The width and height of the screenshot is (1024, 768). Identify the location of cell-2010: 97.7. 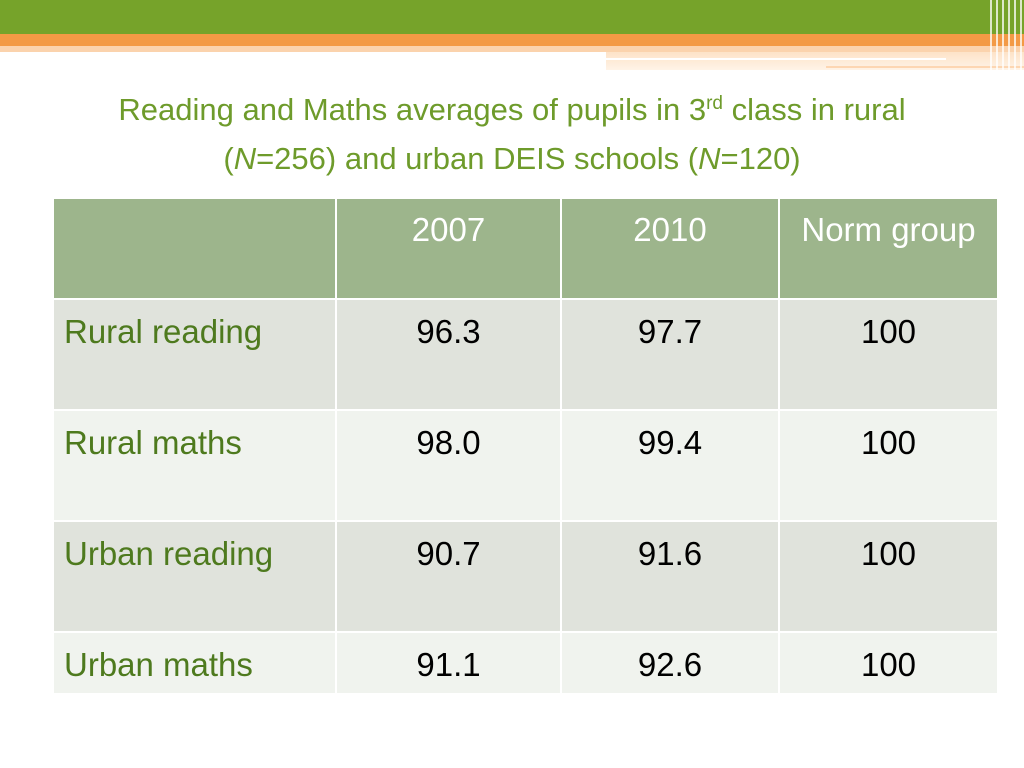
(670, 354).